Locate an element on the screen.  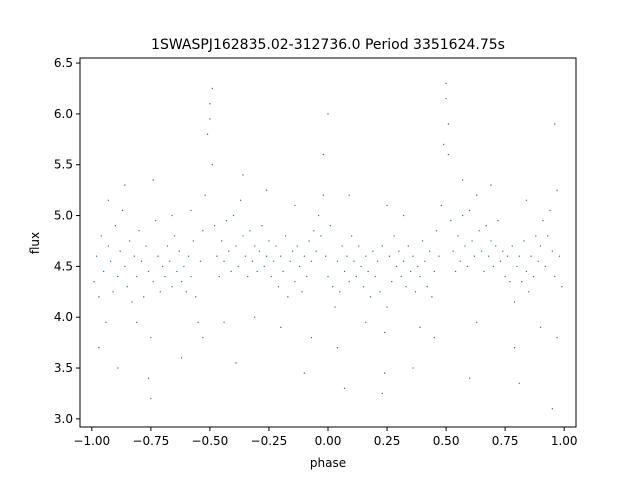
y-tick-label: 5.0 is located at coordinates (63, 216).